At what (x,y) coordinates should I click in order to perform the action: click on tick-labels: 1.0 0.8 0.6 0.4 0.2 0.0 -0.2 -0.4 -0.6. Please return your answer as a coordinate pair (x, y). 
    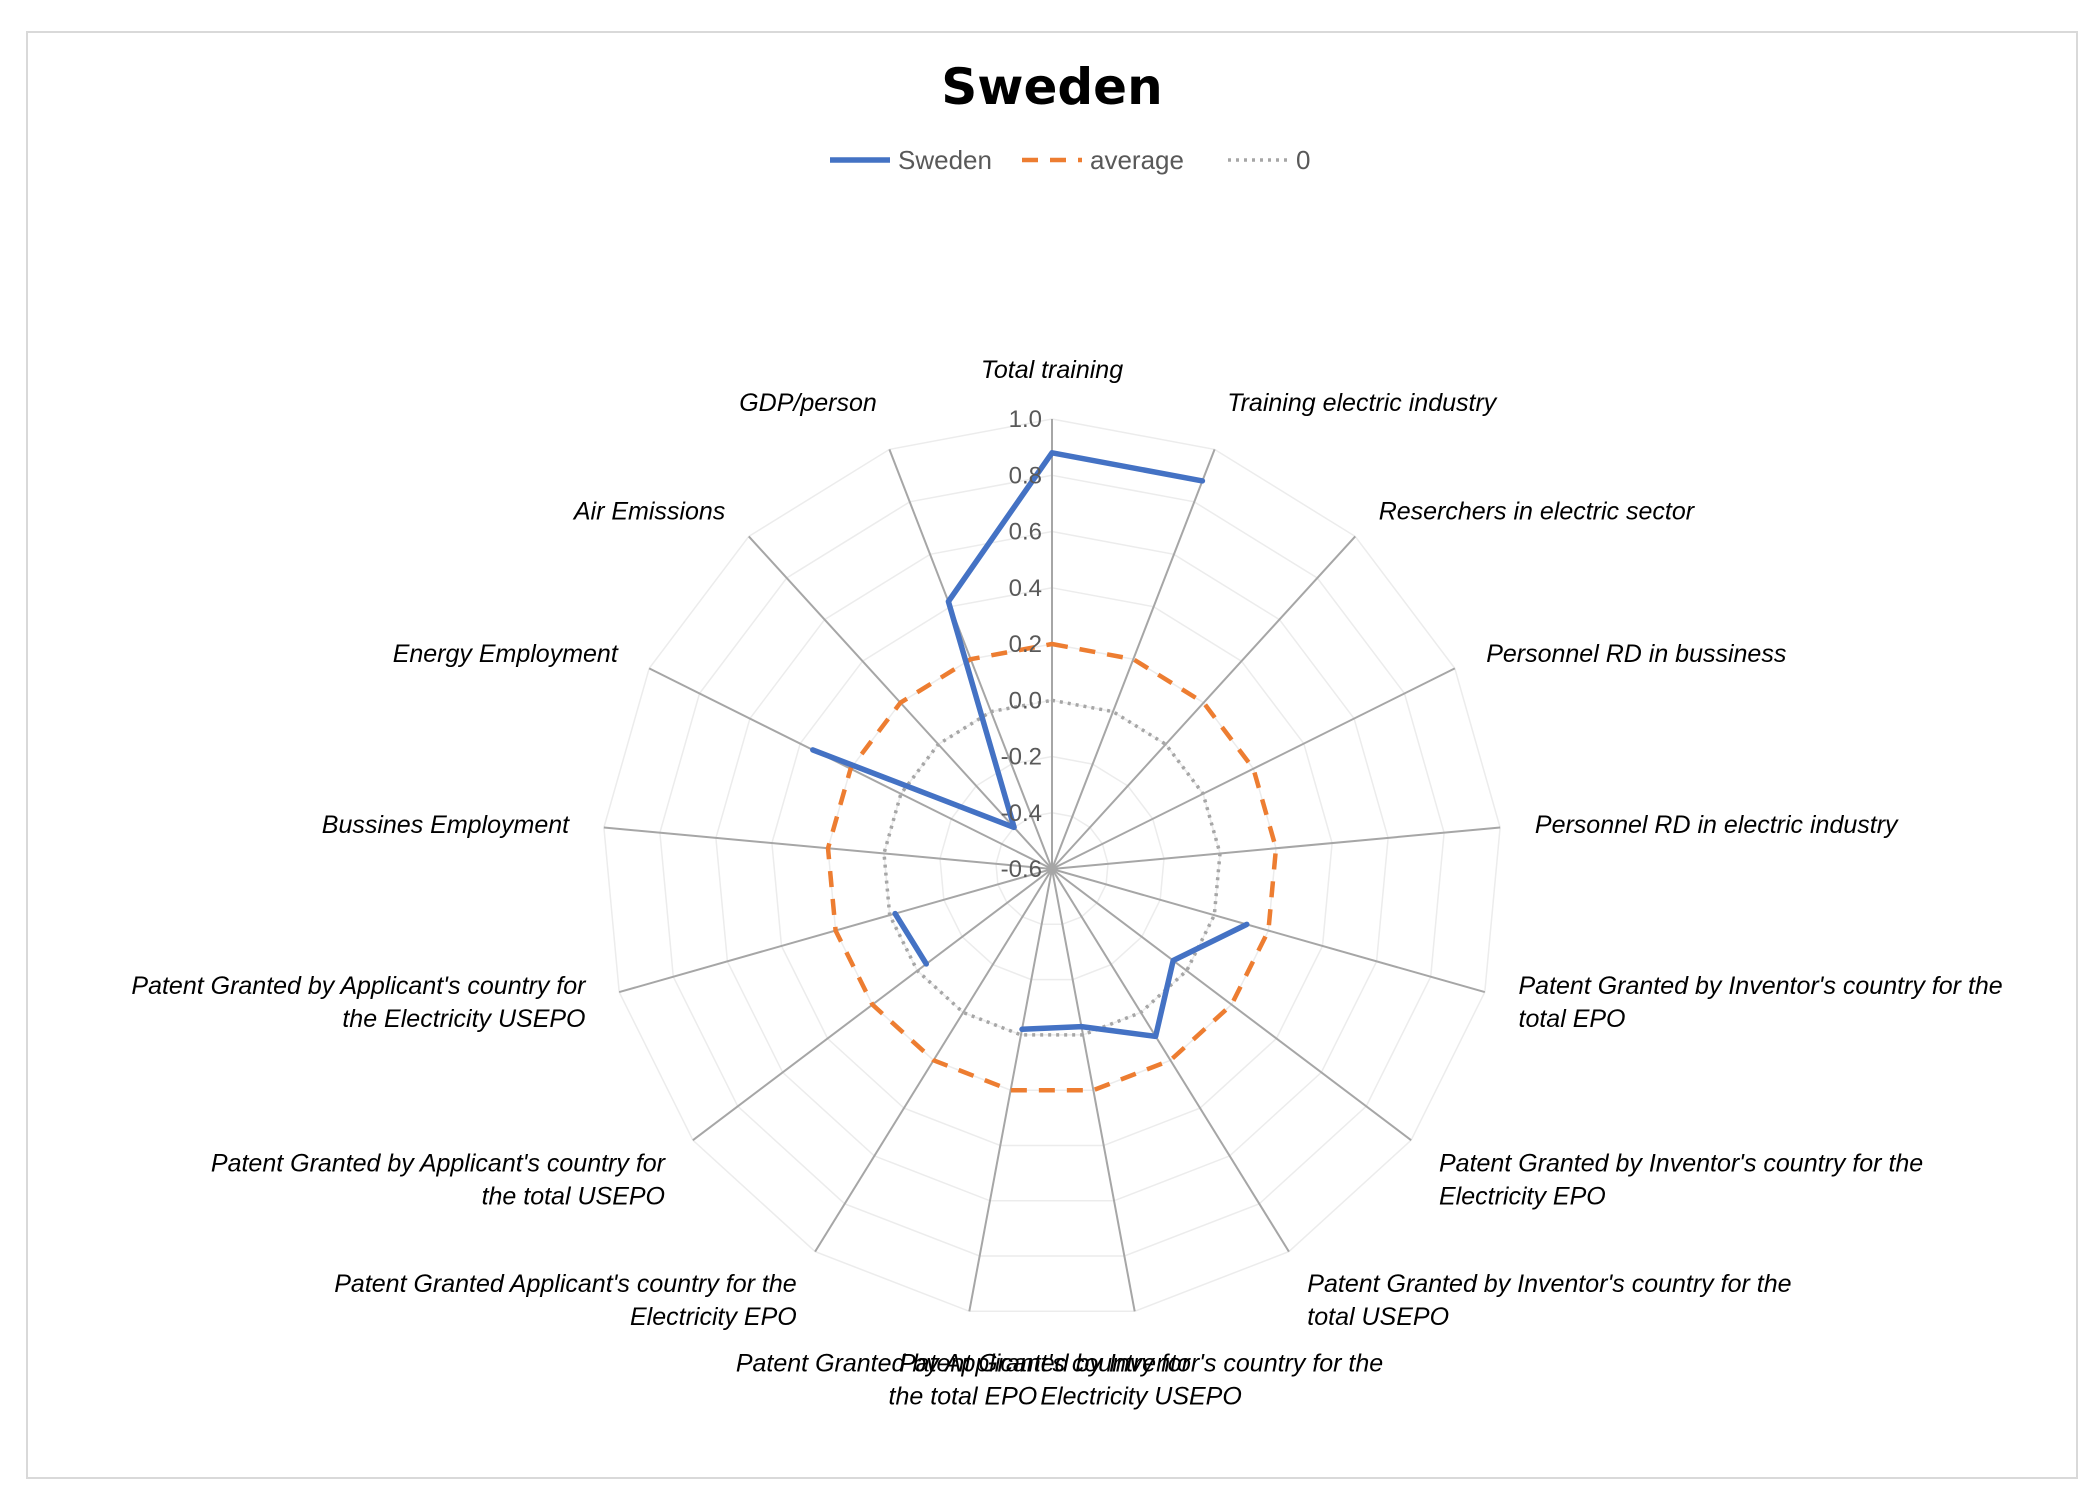
    Looking at the image, I should click on (1021, 644).